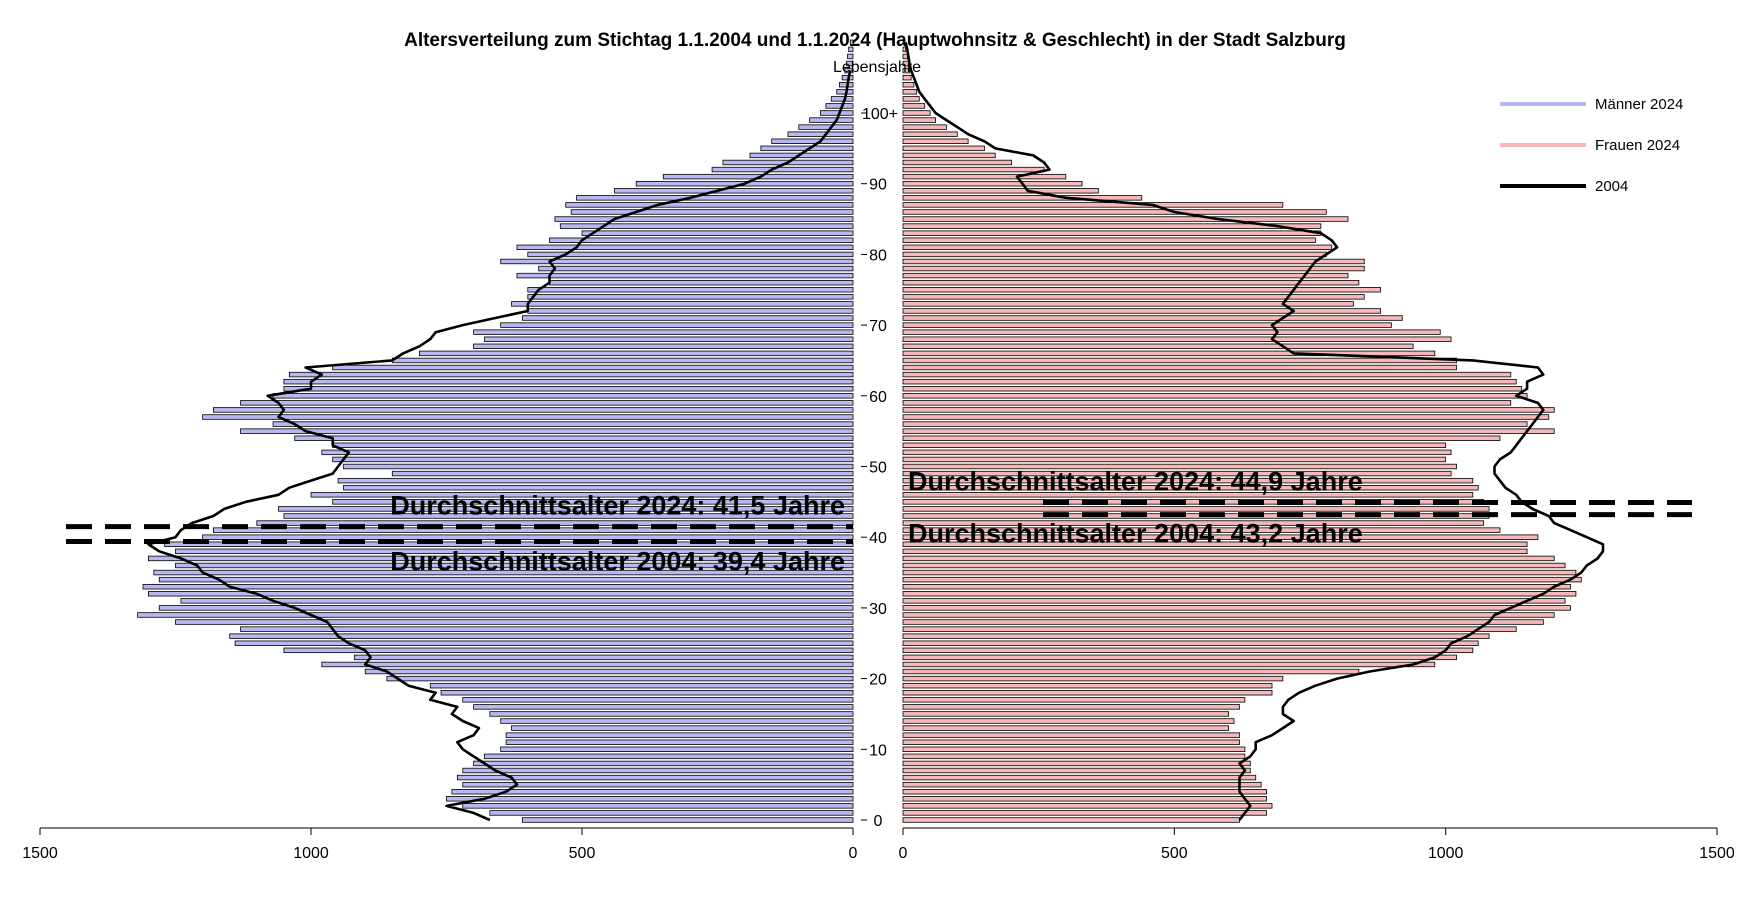 Image resolution: width=1750 pixels, height=900 pixels. Describe the element at coordinates (853, 853) in the screenshot. I see `x-tick-label-left-0: 0` at that location.